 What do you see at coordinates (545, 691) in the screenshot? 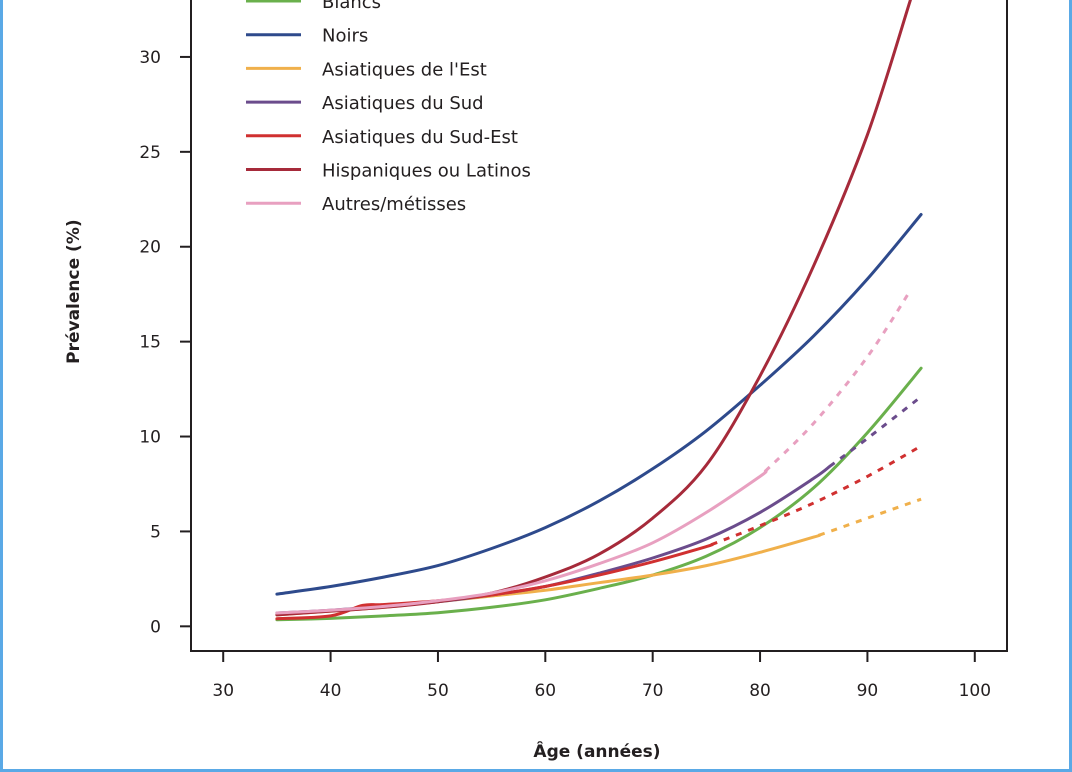
I see `x-tick-label: 60` at bounding box center [545, 691].